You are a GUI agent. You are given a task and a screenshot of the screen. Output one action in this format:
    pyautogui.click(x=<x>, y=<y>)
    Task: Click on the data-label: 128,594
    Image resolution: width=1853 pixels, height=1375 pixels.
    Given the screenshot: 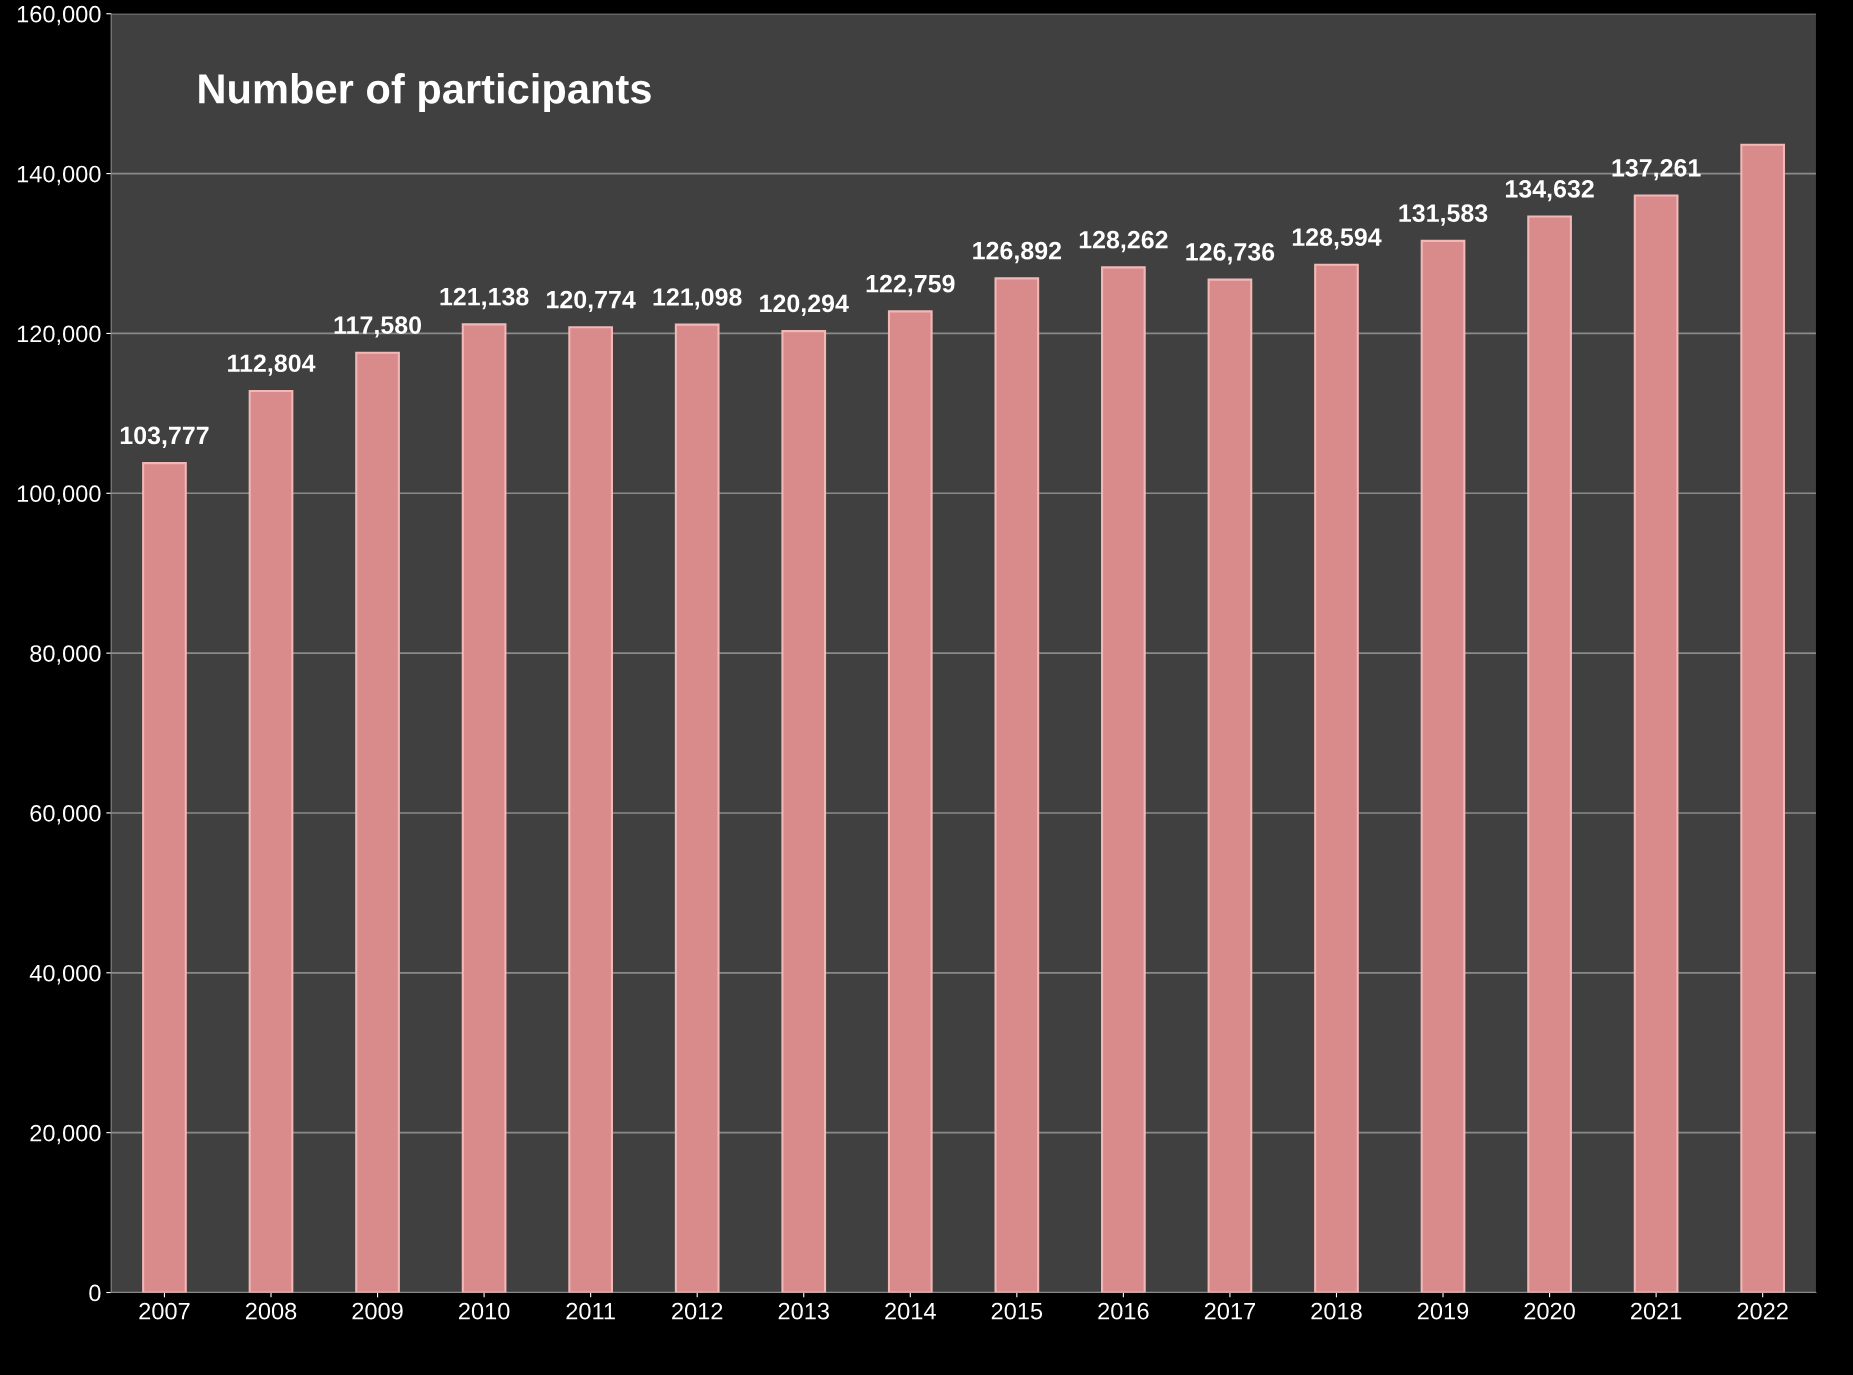 What is the action you would take?
    pyautogui.click(x=1337, y=239)
    